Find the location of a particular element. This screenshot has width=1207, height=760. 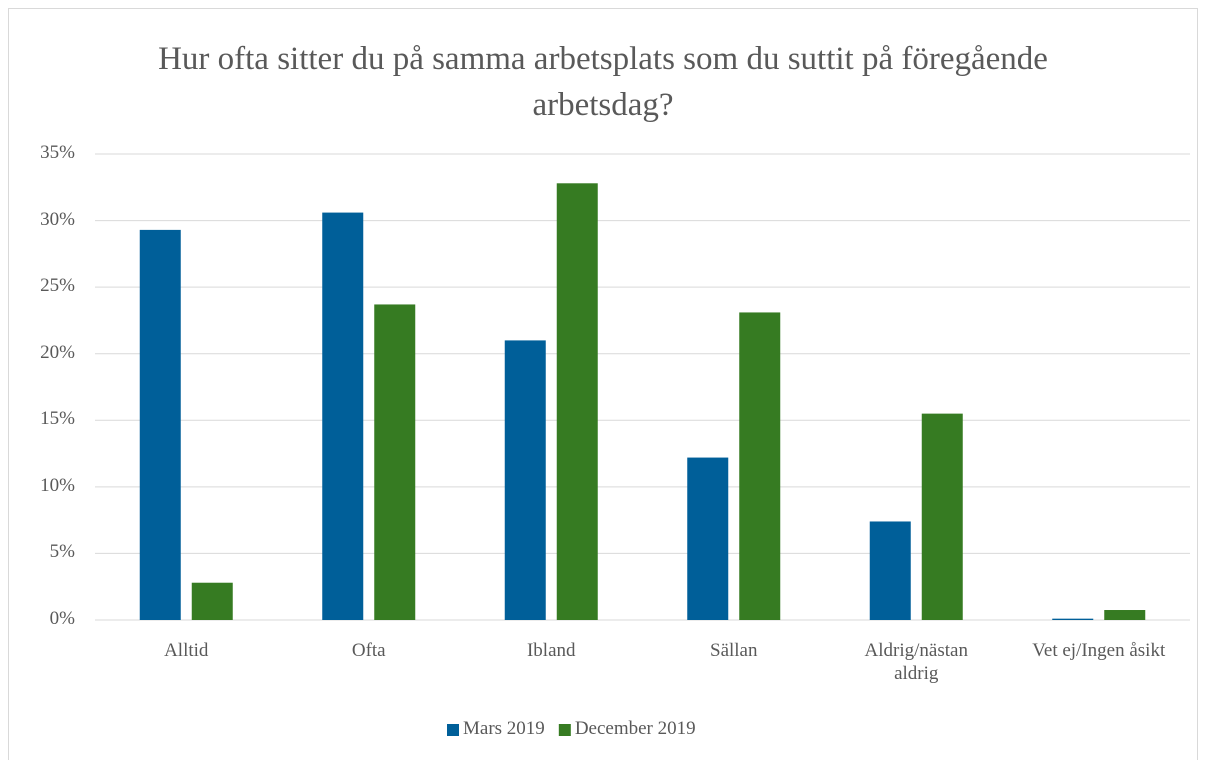

y-tick-label: 10% is located at coordinates (57, 485).